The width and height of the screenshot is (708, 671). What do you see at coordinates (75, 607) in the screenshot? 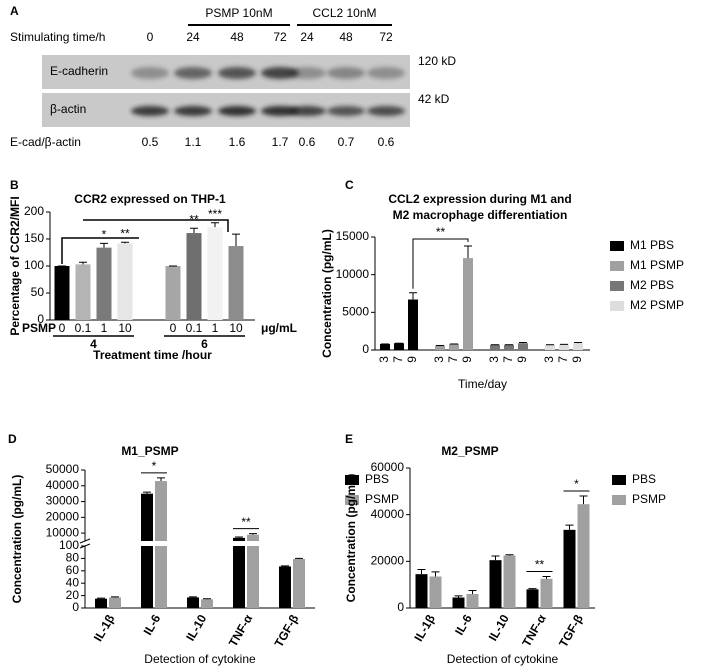
I see `y-tick-label: 0` at bounding box center [75, 607].